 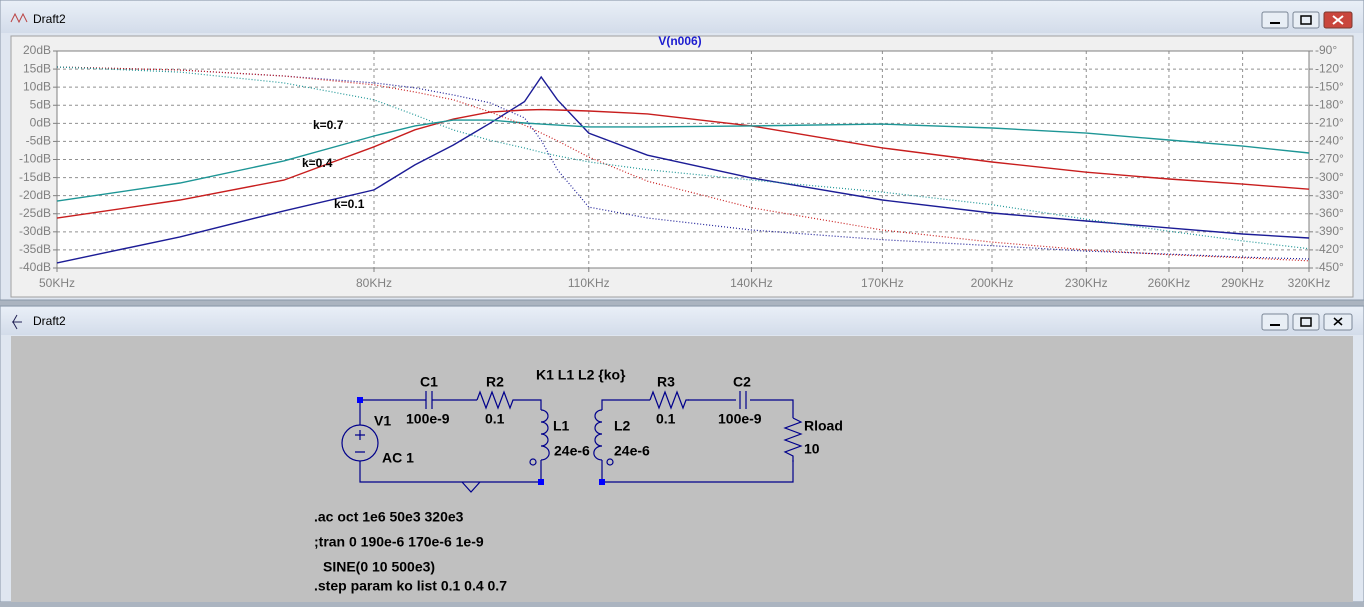 I want to click on series-label: k=0.7, so click(x=328, y=125).